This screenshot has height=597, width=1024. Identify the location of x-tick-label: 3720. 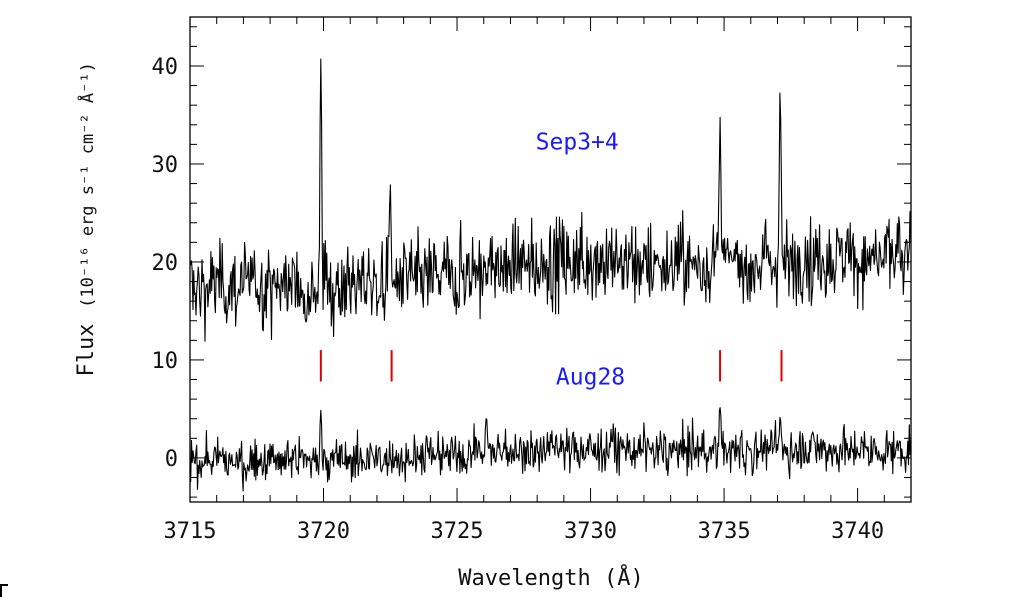
(323, 531).